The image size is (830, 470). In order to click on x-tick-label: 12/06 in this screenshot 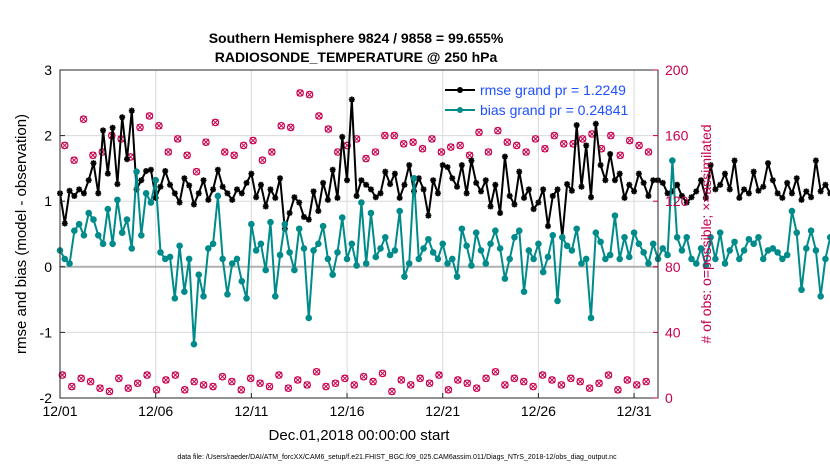, I will do `click(155, 411)`.